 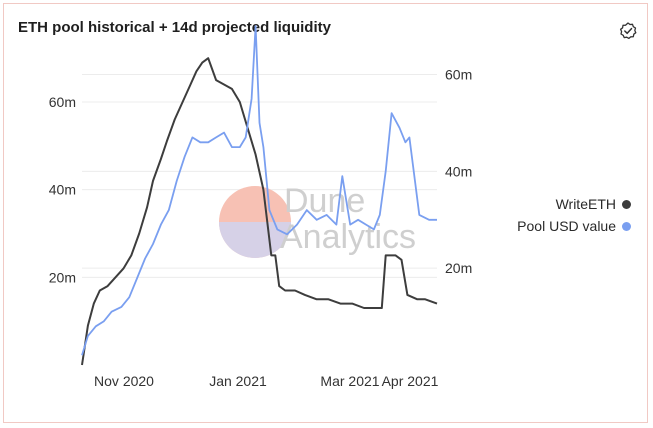 I want to click on legend-dot-pool-usd, so click(x=626, y=226).